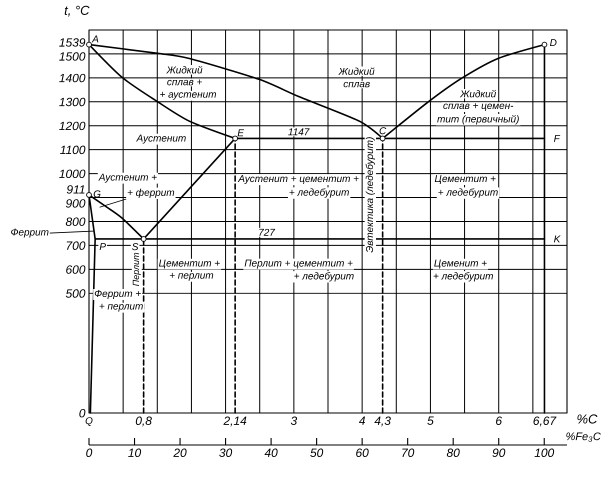 This screenshot has width=604, height=483. I want to click on x2-tick-label: 80, so click(453, 452).